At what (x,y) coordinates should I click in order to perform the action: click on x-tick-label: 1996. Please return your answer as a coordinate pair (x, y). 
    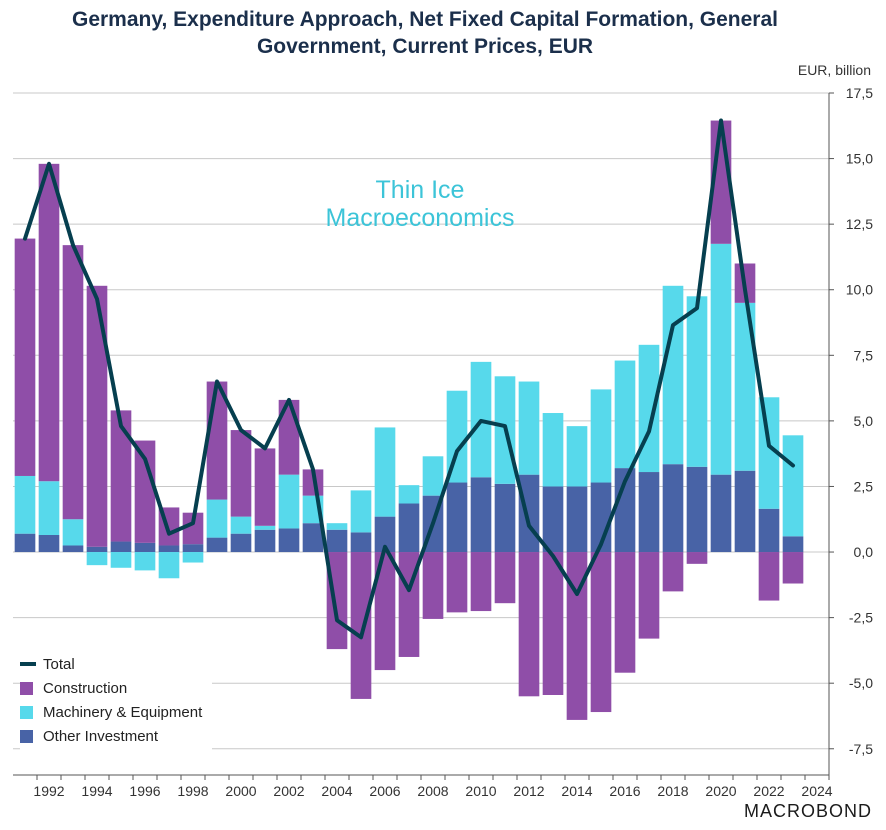
    Looking at the image, I should click on (144, 791).